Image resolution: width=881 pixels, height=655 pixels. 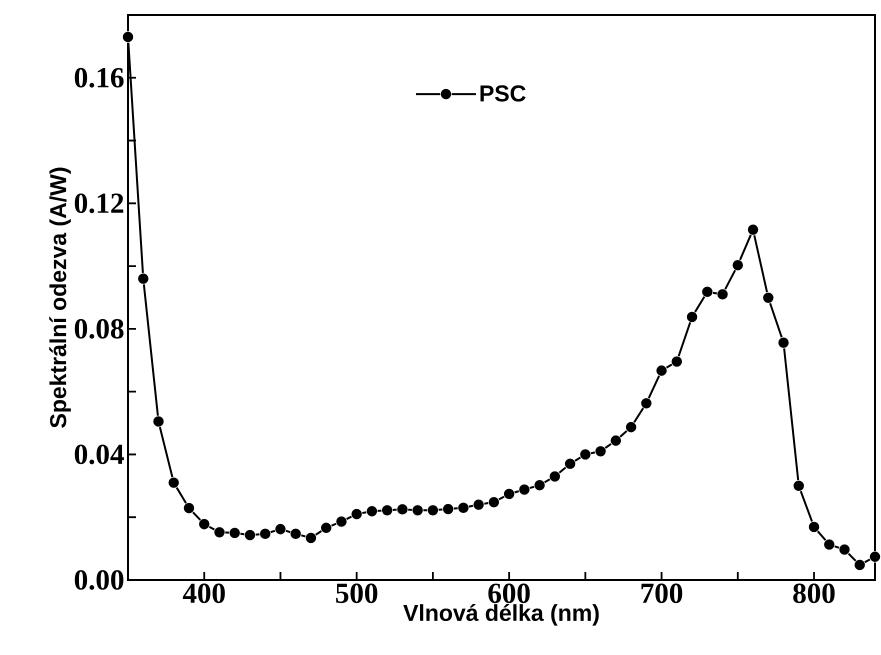 What do you see at coordinates (99, 78) in the screenshot?
I see `y-tick-label: 0.16` at bounding box center [99, 78].